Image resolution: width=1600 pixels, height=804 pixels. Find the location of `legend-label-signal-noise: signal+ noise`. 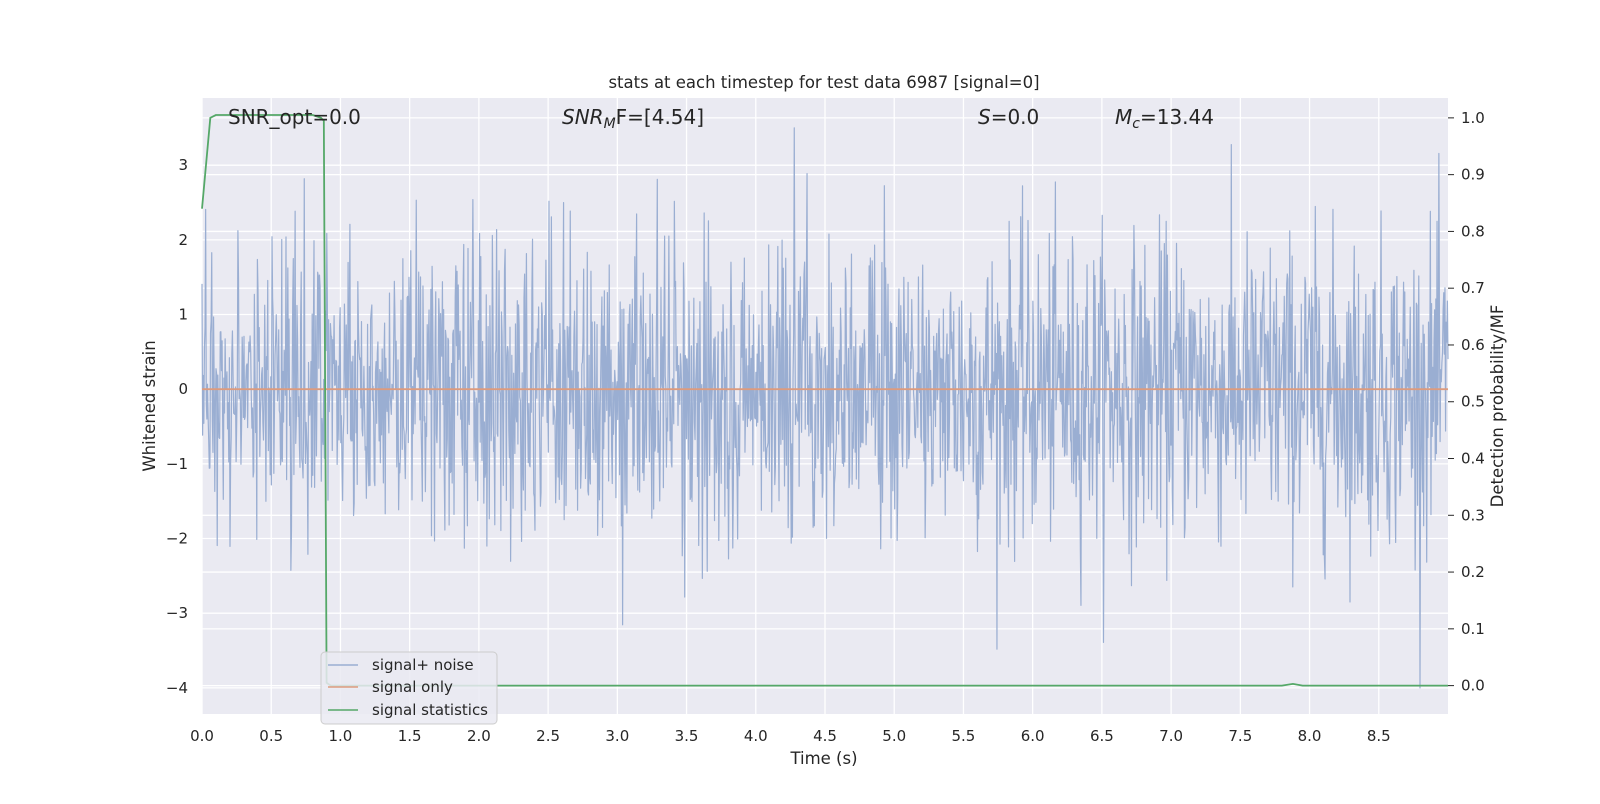

legend-label-signal-noise: signal+ noise is located at coordinates (423, 665).